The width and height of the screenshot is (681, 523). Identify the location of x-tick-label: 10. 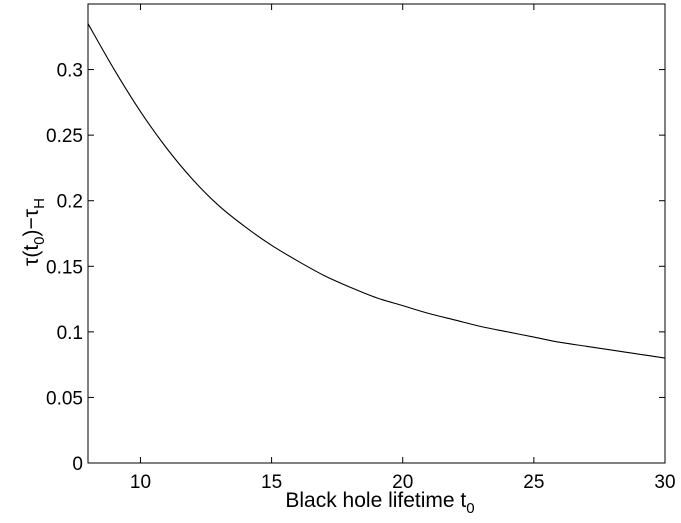
(140, 482).